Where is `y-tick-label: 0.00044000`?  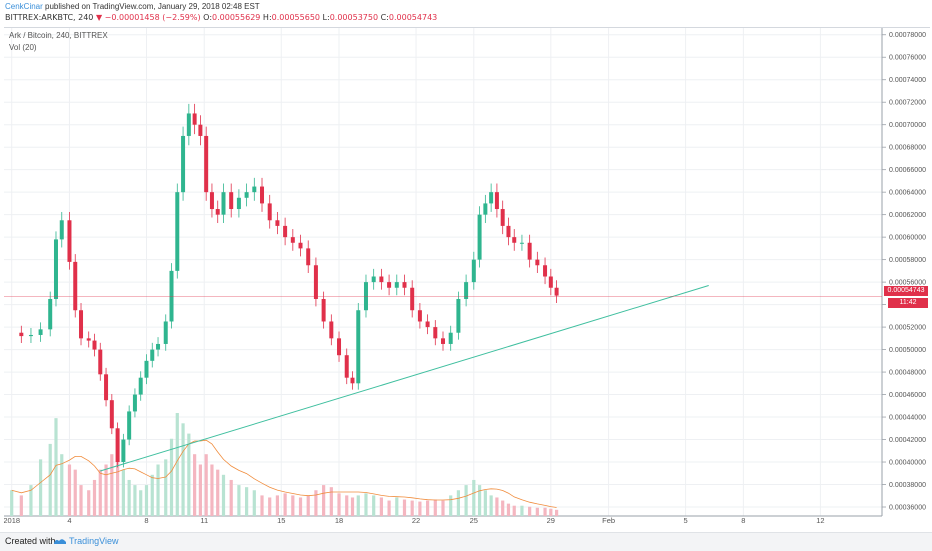
y-tick-label: 0.00044000 is located at coordinates (907, 418).